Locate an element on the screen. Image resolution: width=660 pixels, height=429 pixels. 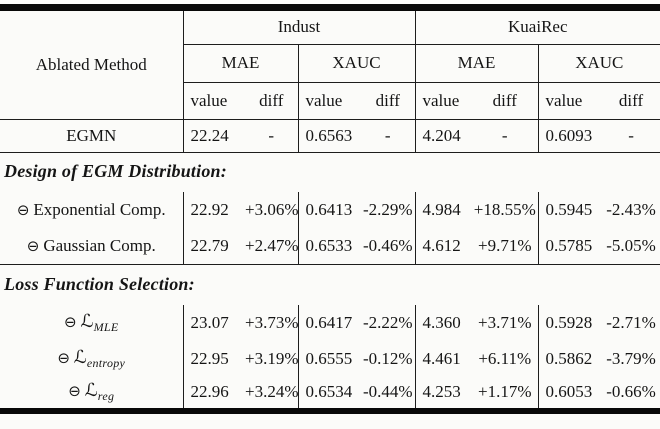
cell-value: 4.360 is located at coordinates (443, 323).